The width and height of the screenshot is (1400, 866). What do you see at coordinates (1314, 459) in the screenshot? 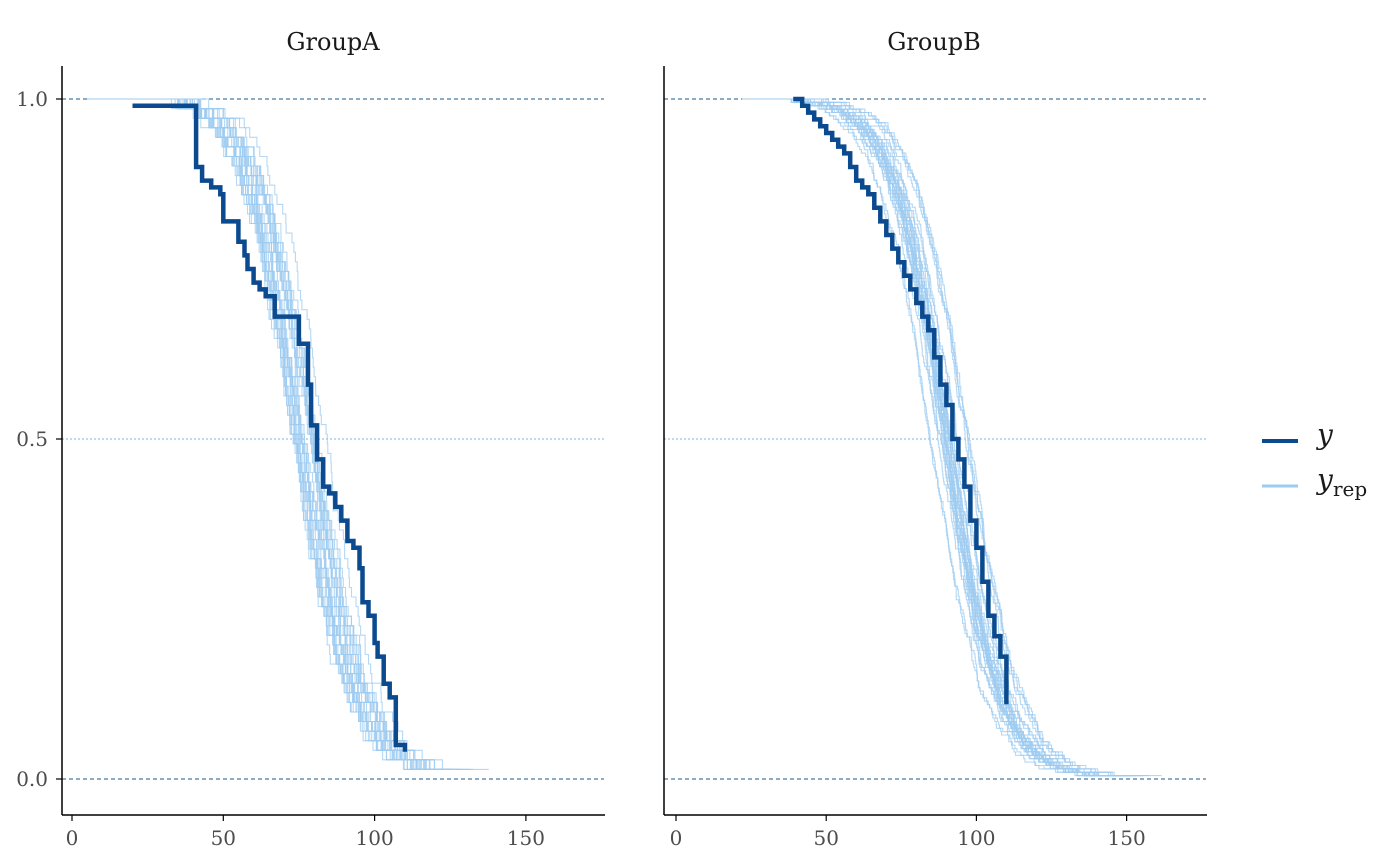
I see `legend: y y rep` at bounding box center [1314, 459].